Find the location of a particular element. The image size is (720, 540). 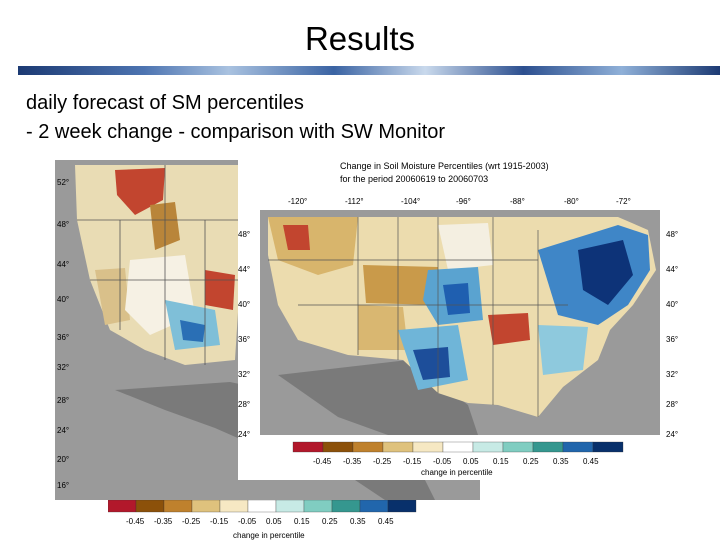

title-underline-bar is located at coordinates (369, 70).